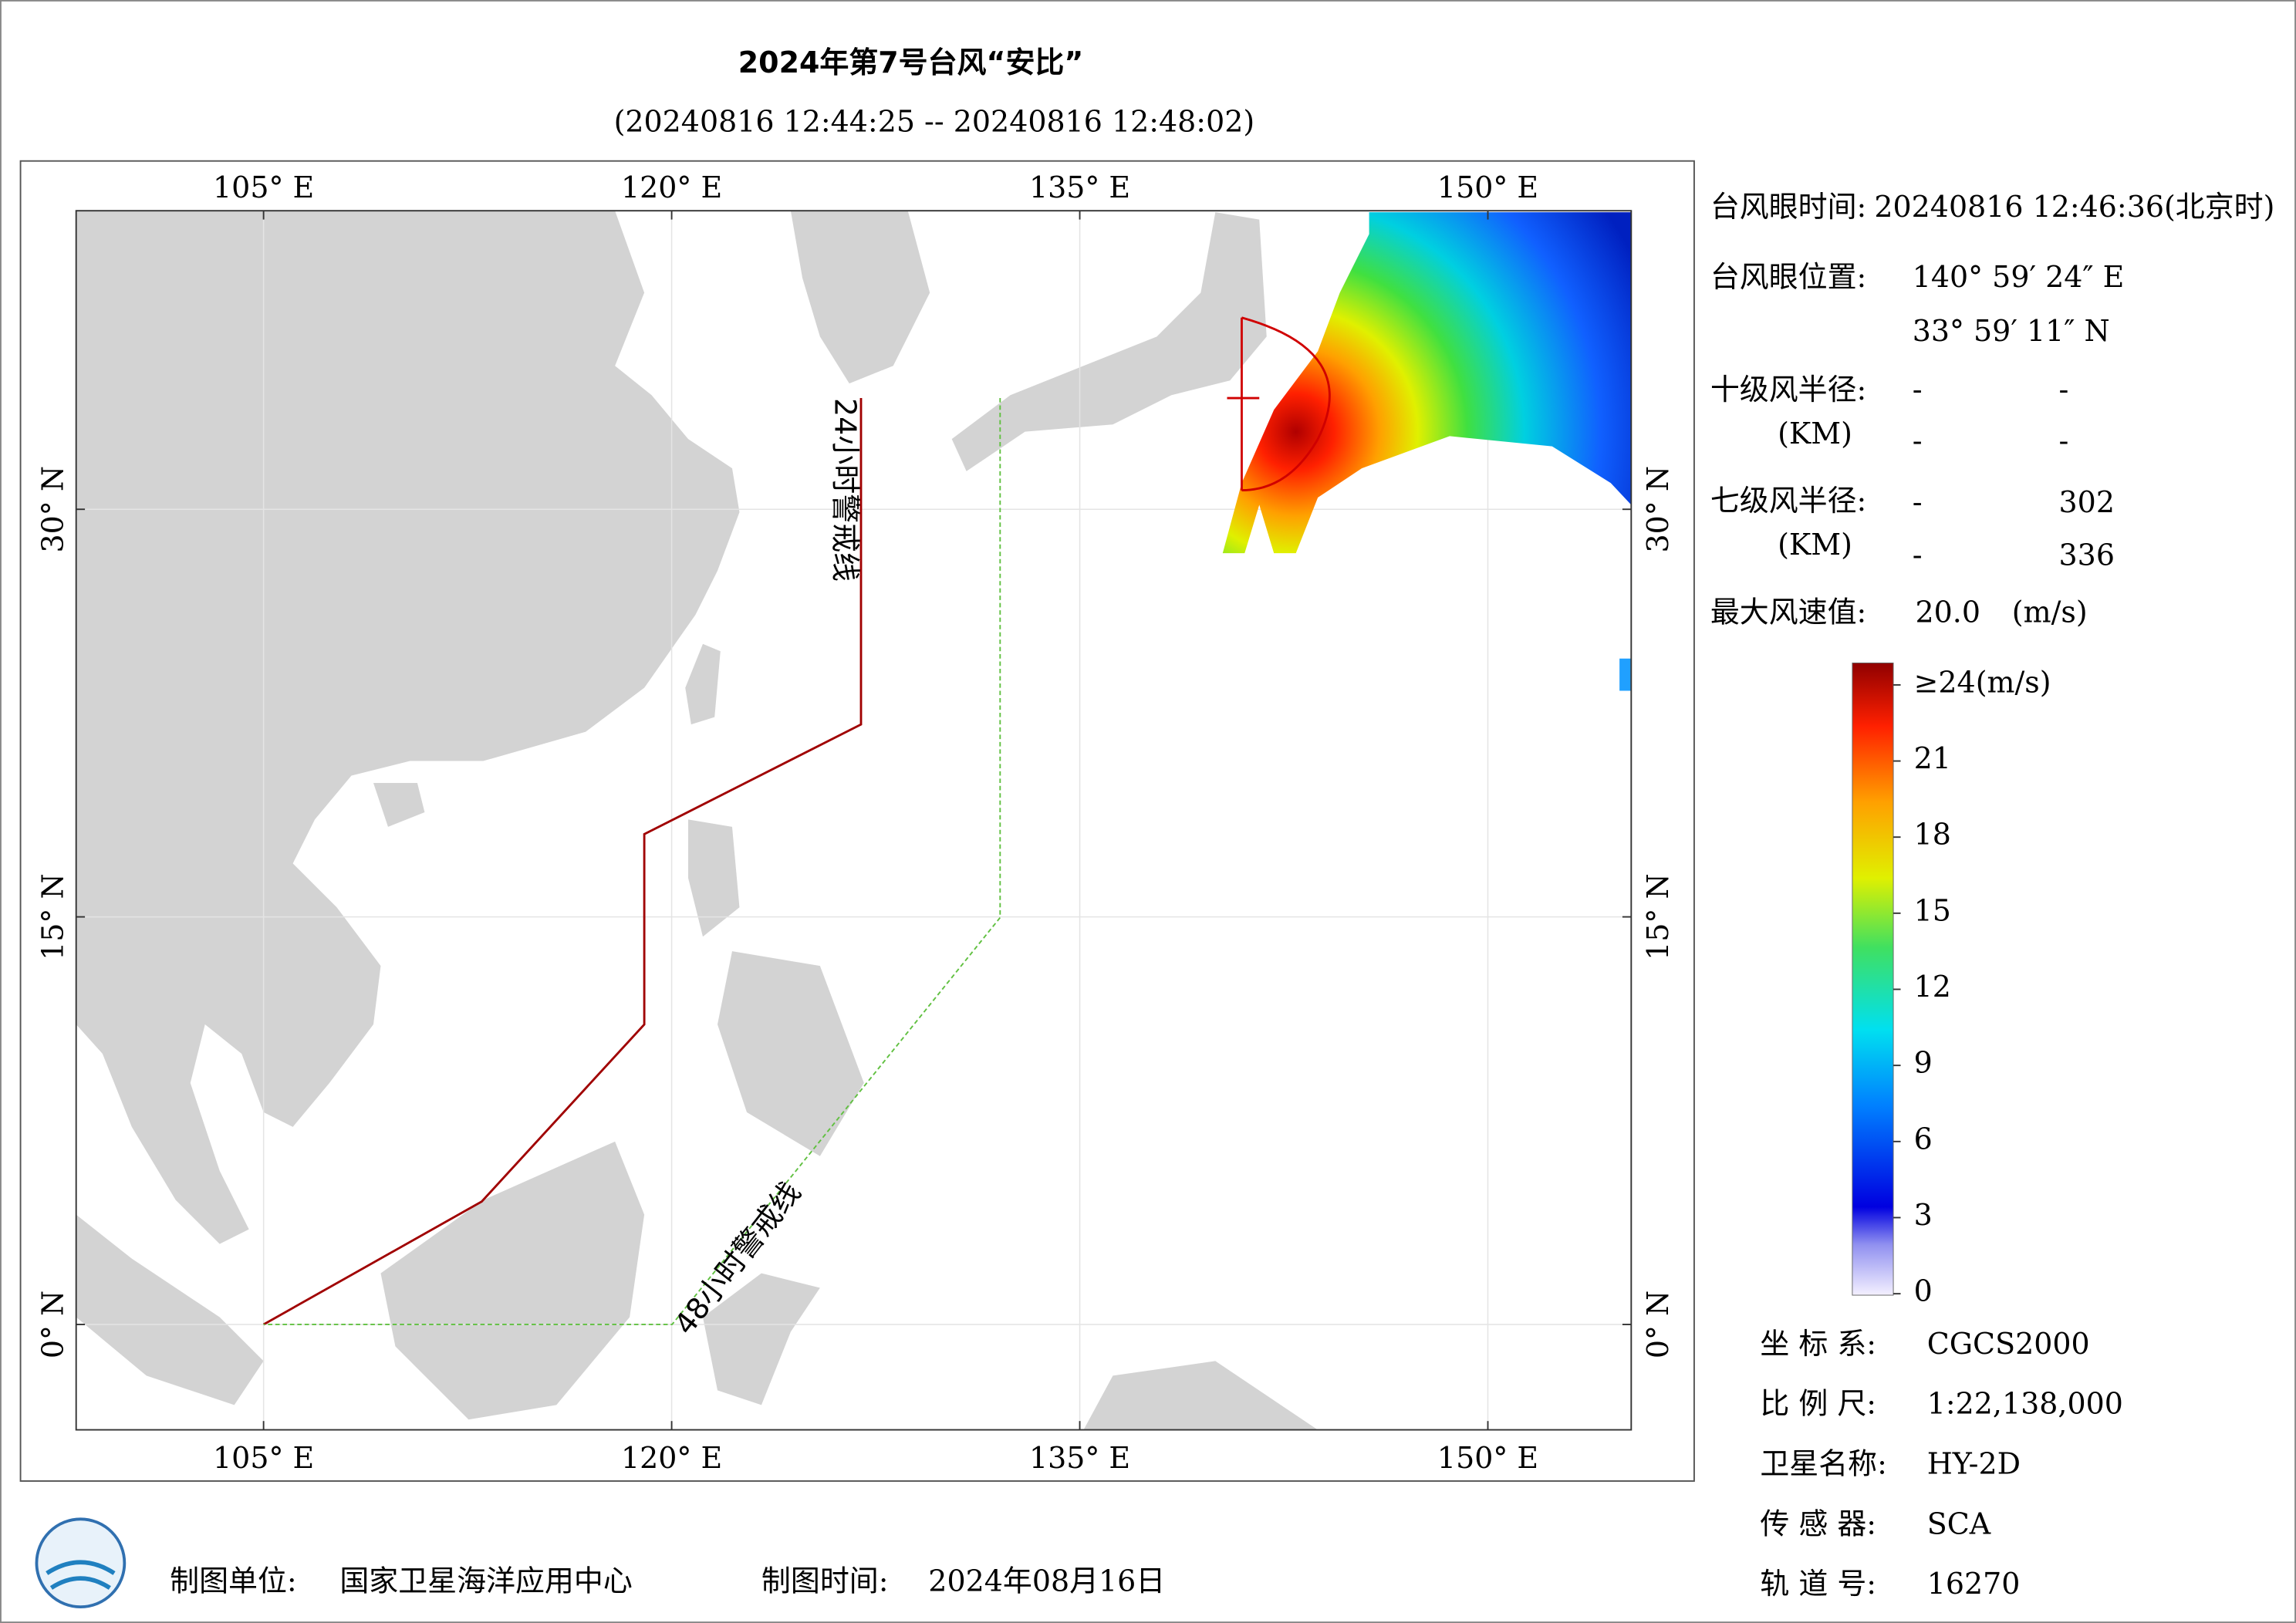  I want to click on footer-time: 2024年08月16日, so click(1046, 1581).